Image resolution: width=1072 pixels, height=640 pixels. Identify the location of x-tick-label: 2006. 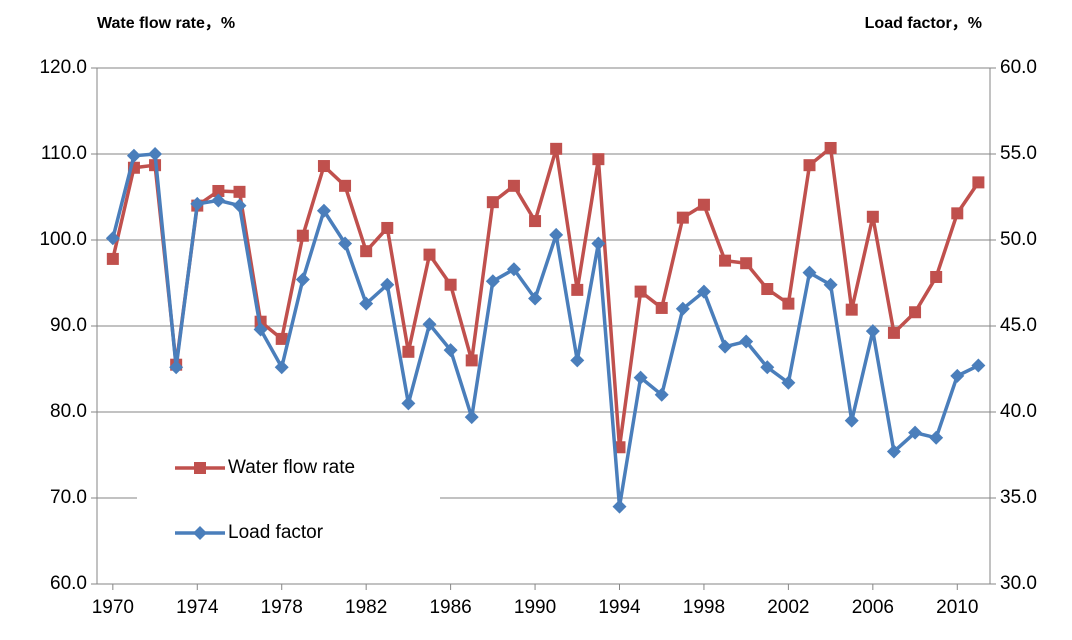
(873, 607).